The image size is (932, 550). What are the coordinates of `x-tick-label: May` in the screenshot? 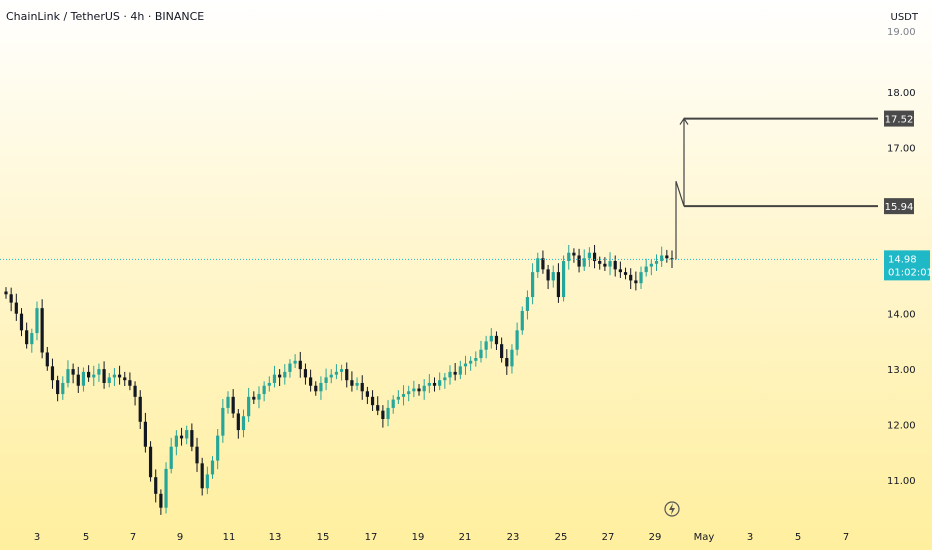 It's located at (704, 537).